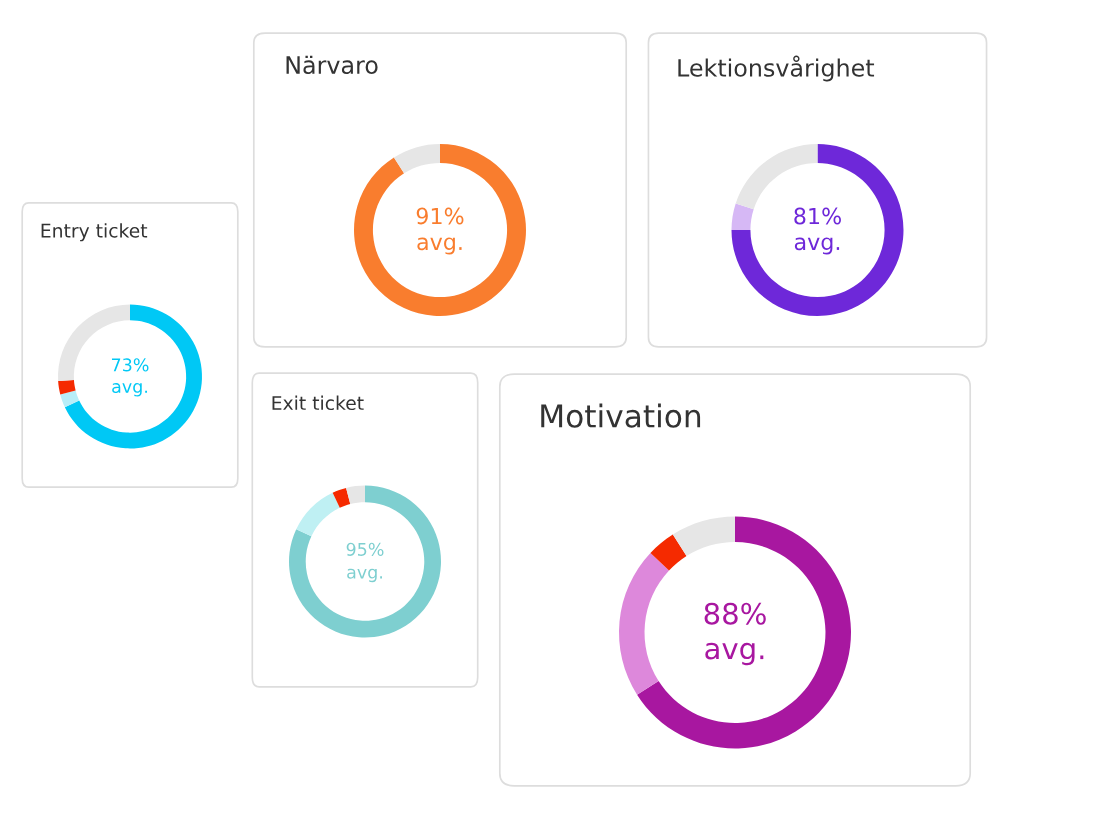  What do you see at coordinates (440, 216) in the screenshot?
I see `text: 91%` at bounding box center [440, 216].